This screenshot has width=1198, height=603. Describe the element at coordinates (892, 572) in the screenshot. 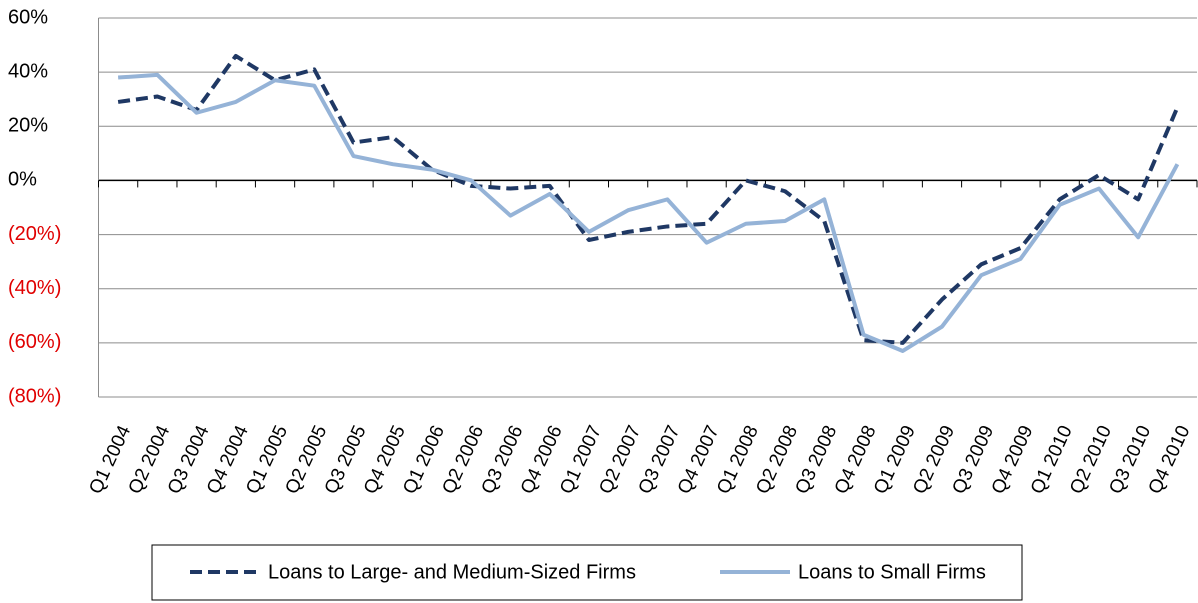

I see `legend-label: Loans to Small Firms` at that location.